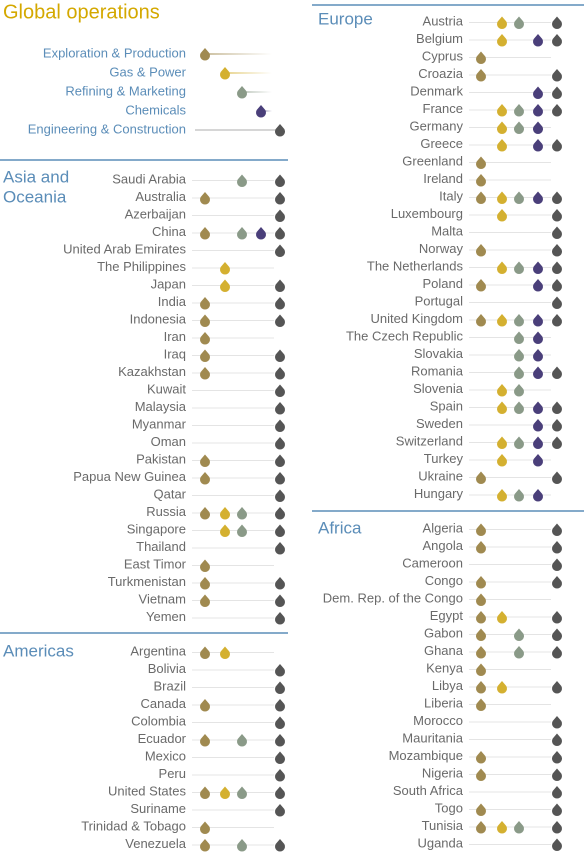 This screenshot has height=856, width=584. What do you see at coordinates (155, 563) in the screenshot?
I see `country-name: East Timor` at bounding box center [155, 563].